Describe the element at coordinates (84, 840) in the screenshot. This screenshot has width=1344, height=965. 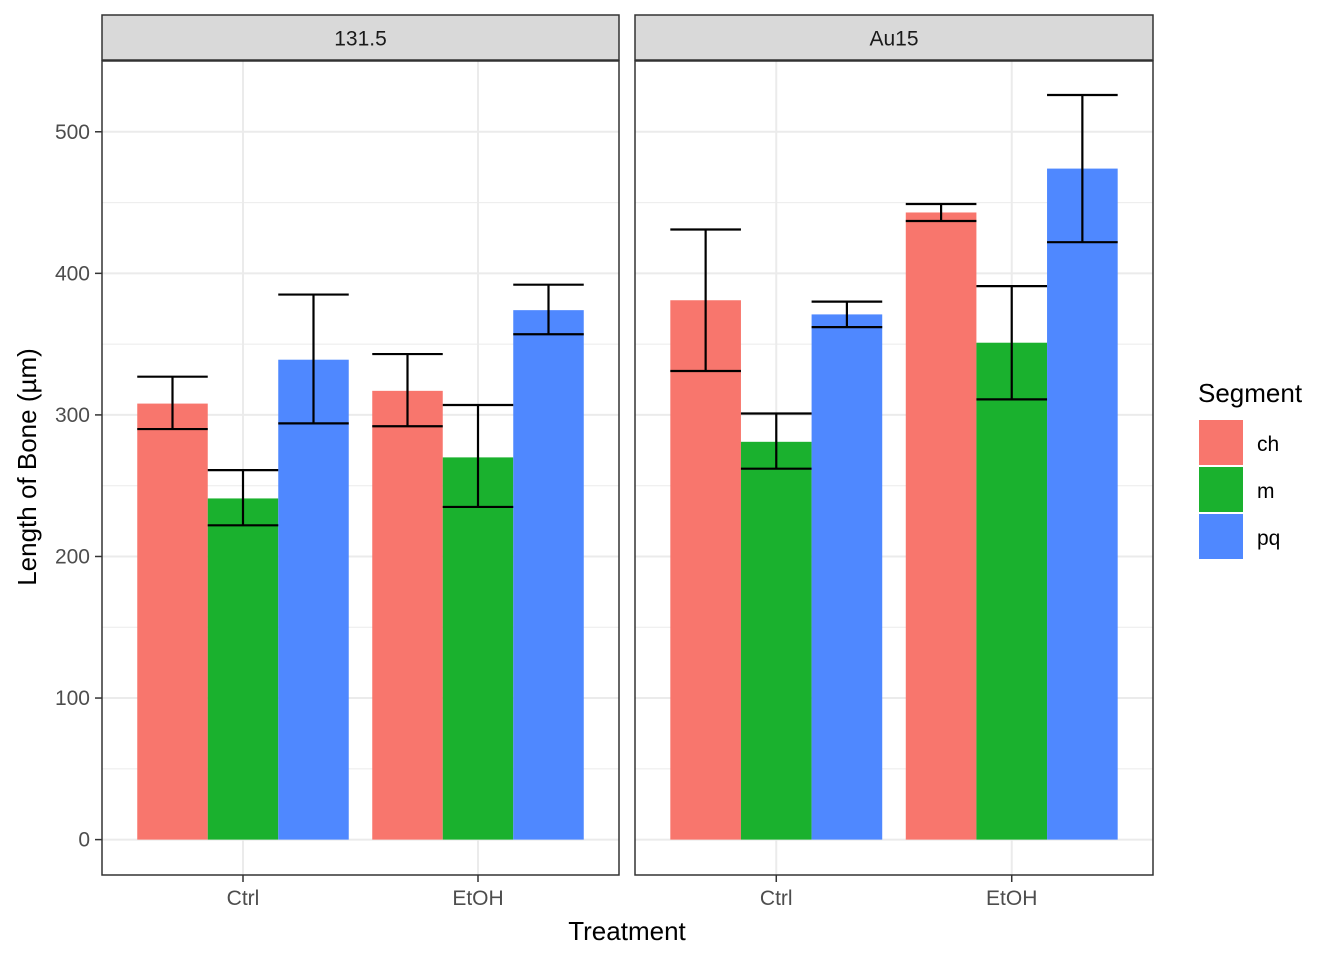
I see `y-tick-label: 0` at that location.